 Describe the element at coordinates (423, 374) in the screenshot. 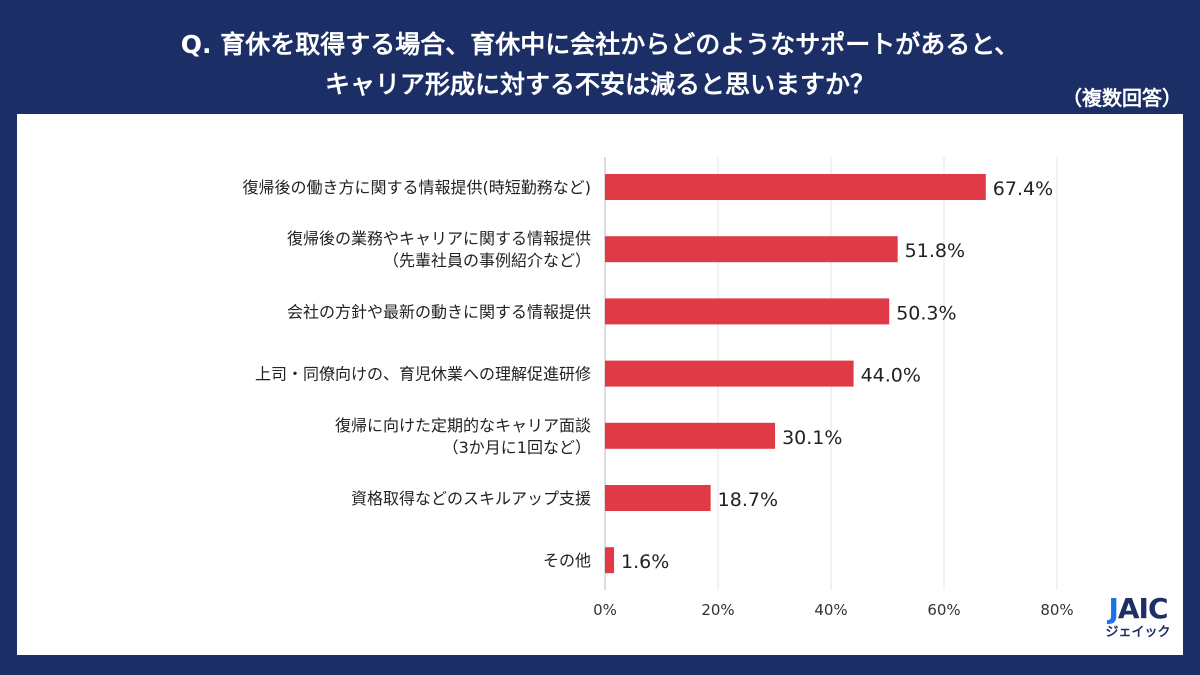

I see `category-label: 上司・同僚向けの、育児休業への理解促進研修` at that location.